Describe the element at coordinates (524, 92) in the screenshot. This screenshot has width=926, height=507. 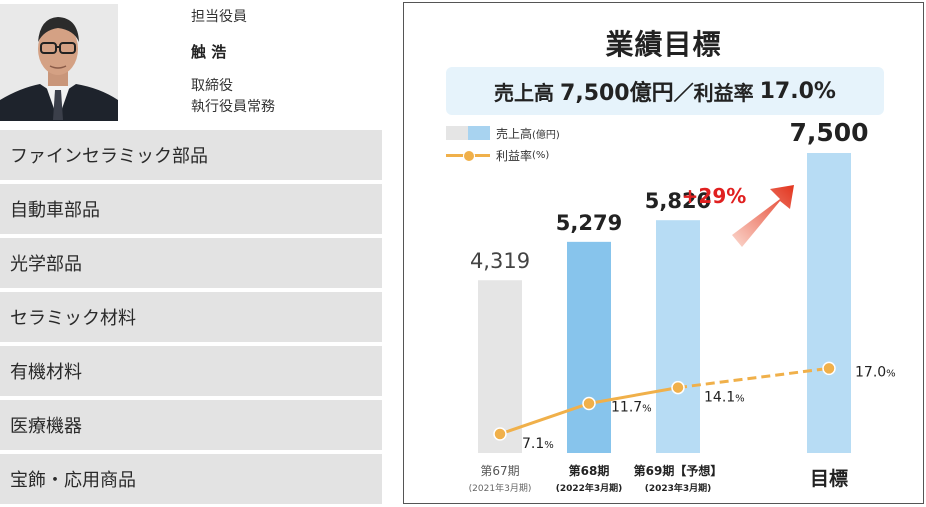
I see `target-sales-label: 売上高` at that location.